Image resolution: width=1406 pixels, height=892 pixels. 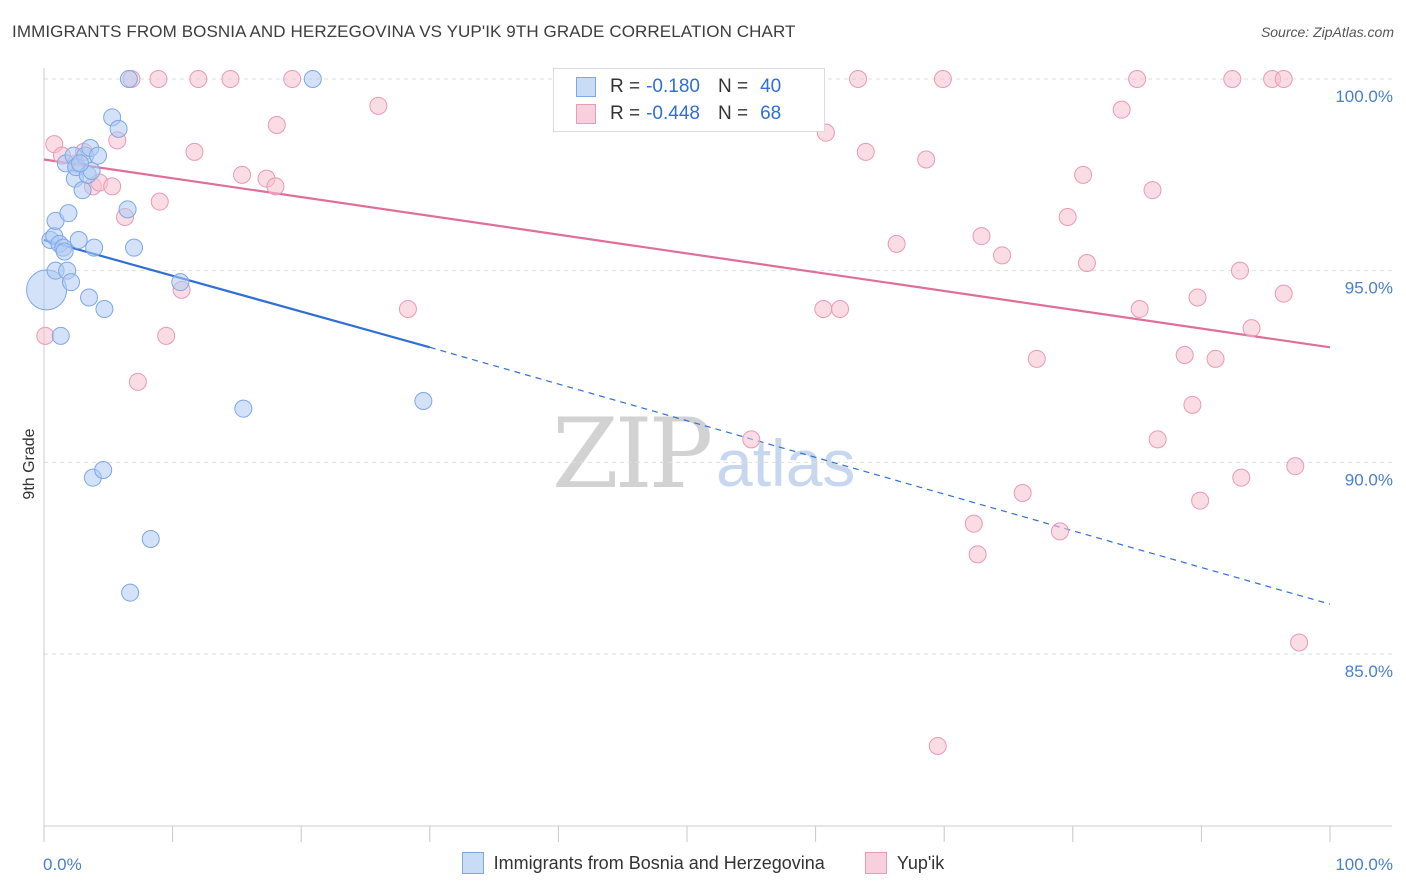 What do you see at coordinates (771, 113) in the screenshot?
I see `legend-n-value: 68` at bounding box center [771, 113].